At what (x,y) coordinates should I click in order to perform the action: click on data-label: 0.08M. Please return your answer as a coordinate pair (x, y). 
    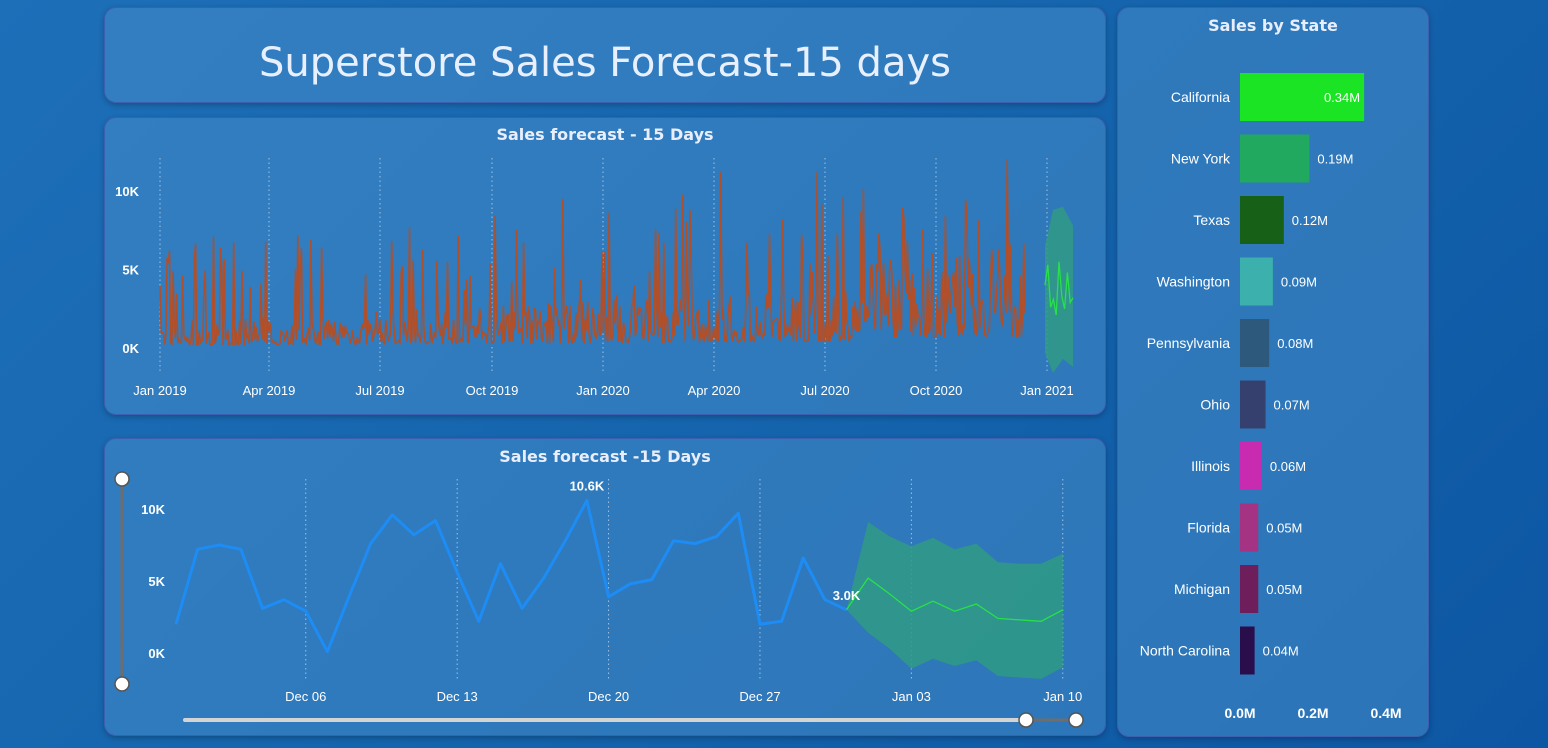
    Looking at the image, I should click on (1295, 343).